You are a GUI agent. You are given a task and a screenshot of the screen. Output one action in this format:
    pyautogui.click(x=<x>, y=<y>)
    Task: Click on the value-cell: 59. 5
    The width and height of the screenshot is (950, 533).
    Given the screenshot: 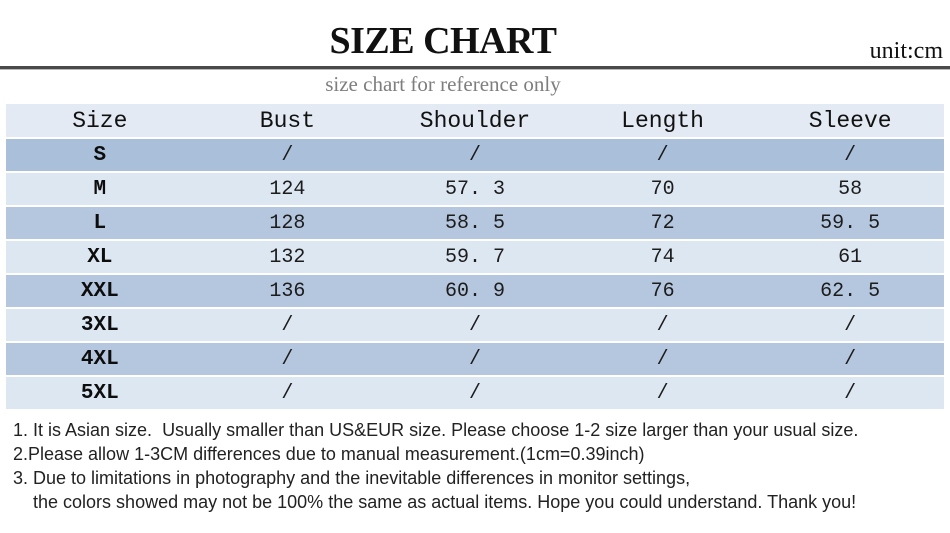 What is the action you would take?
    pyautogui.click(x=850, y=223)
    